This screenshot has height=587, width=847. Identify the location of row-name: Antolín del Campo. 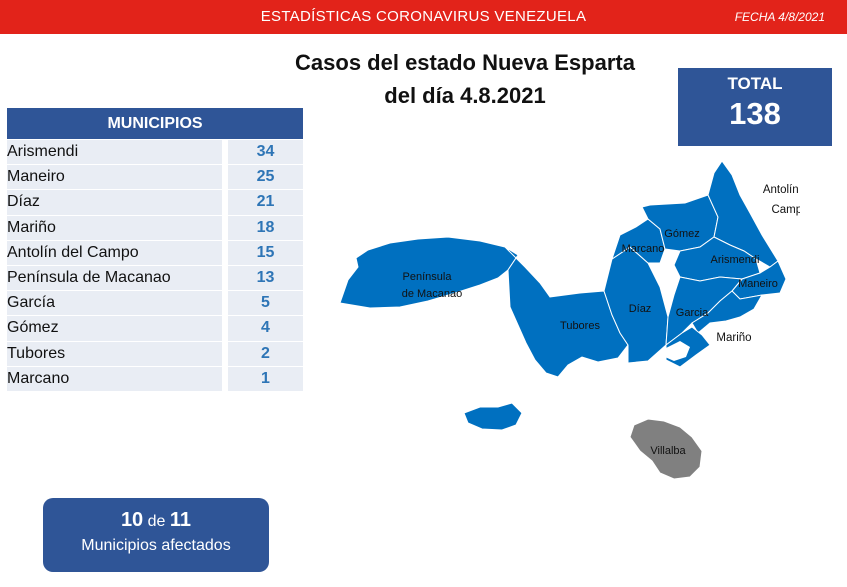
(114, 253).